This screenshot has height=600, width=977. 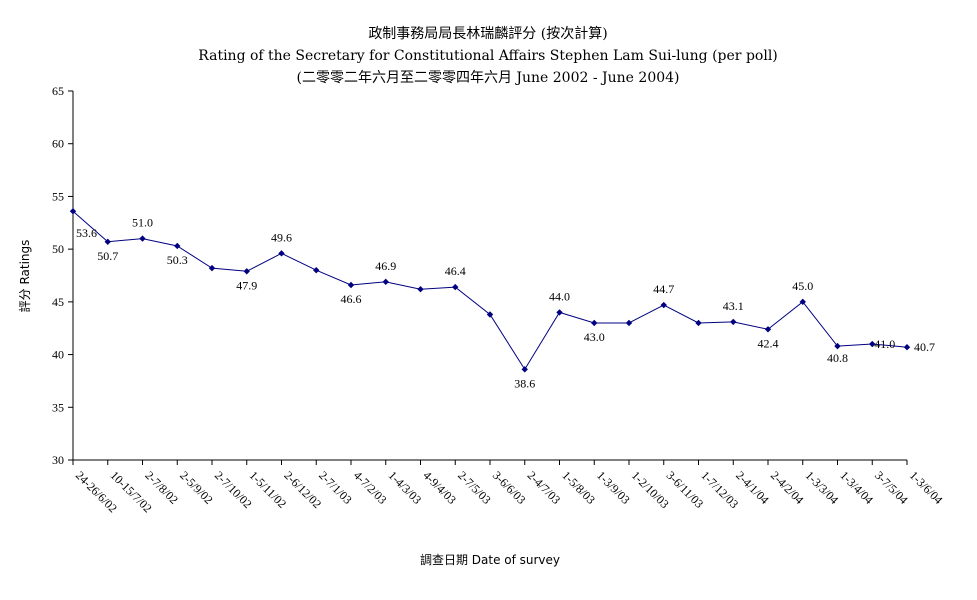 What do you see at coordinates (559, 296) in the screenshot?
I see `data-label: 44.0` at bounding box center [559, 296].